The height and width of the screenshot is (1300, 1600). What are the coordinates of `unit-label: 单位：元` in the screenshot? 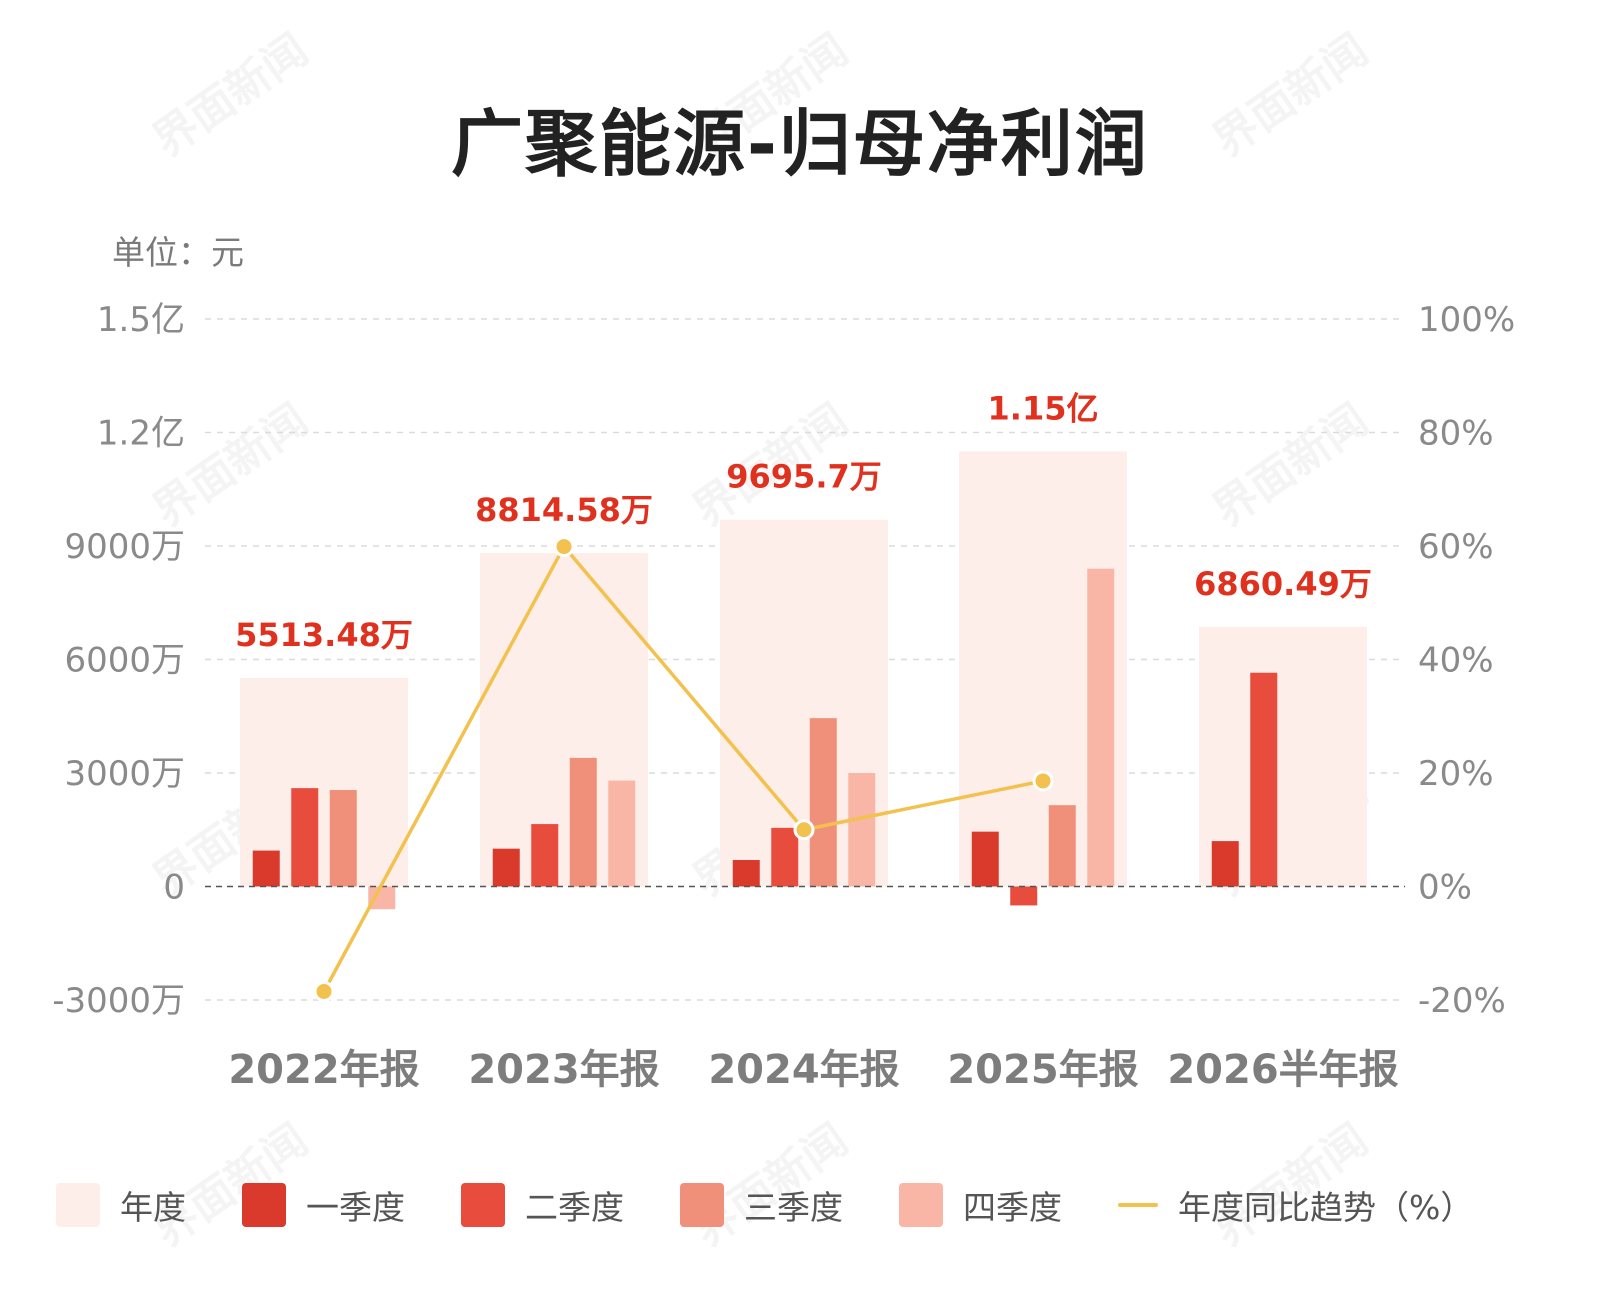 It's located at (178, 252).